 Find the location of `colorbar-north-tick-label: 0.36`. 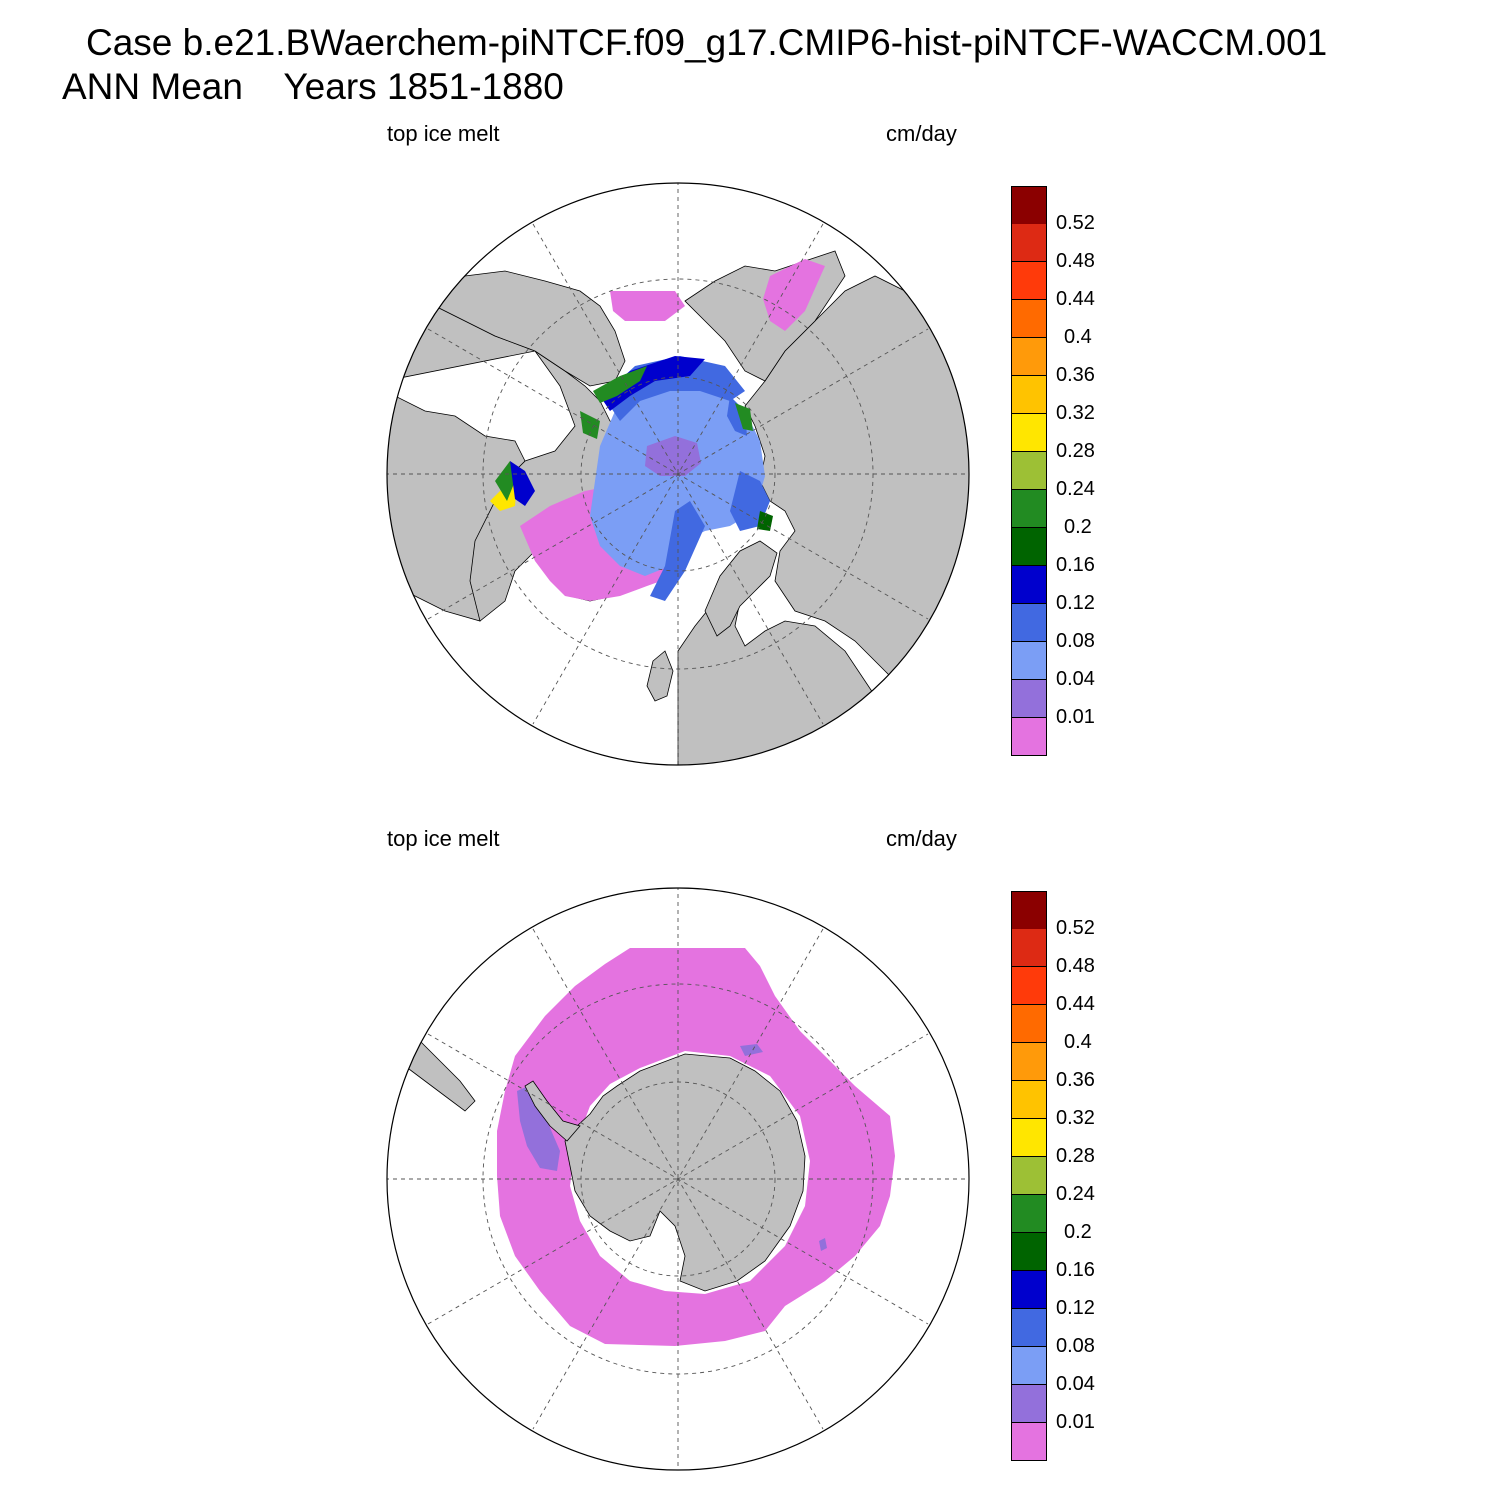

colorbar-north-tick-label: 0.36 is located at coordinates (1075, 375).